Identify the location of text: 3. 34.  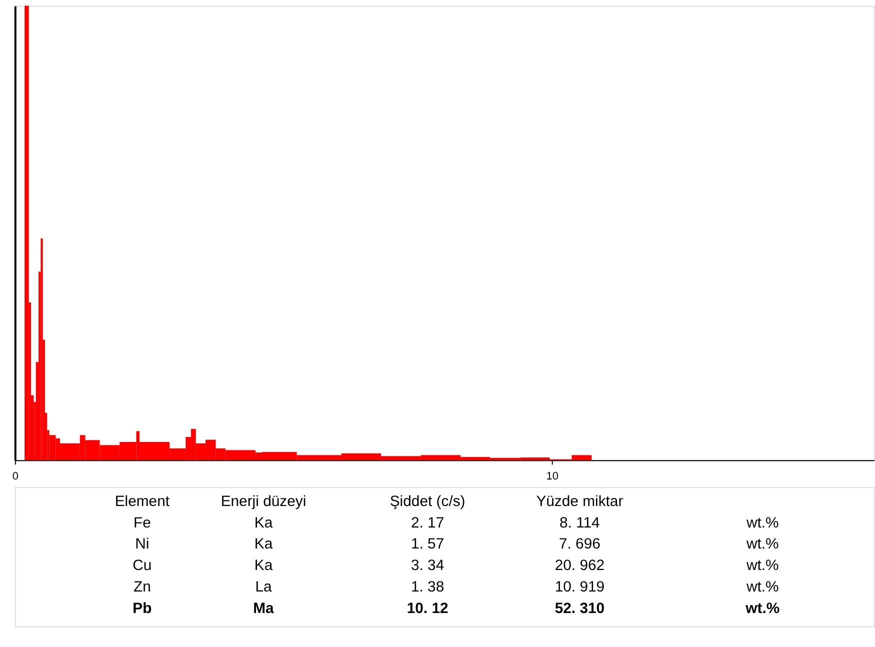
(427, 566).